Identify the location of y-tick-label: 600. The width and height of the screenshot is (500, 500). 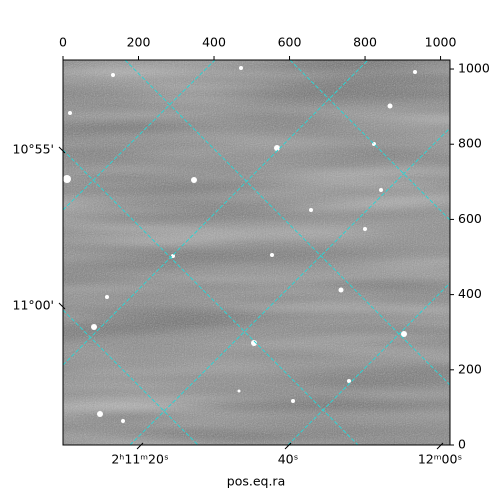
(470, 218).